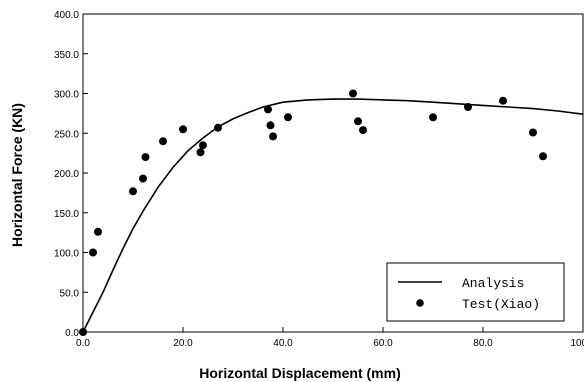 This screenshot has width=584, height=382. Describe the element at coordinates (66, 95) in the screenshot. I see `y-tick-label: 300.0` at that location.